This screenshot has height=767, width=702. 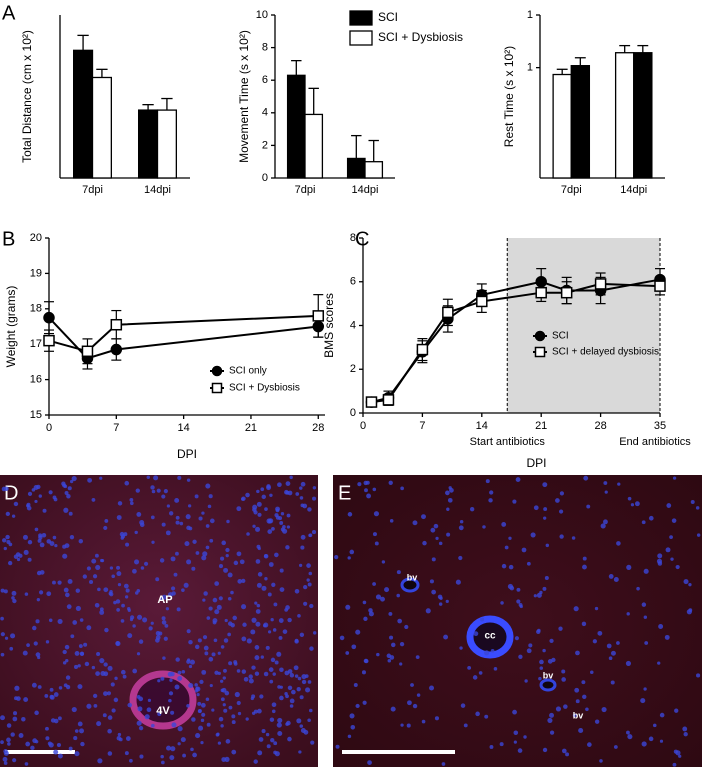 I want to click on y-tick-label: 19, so click(x=36, y=273).